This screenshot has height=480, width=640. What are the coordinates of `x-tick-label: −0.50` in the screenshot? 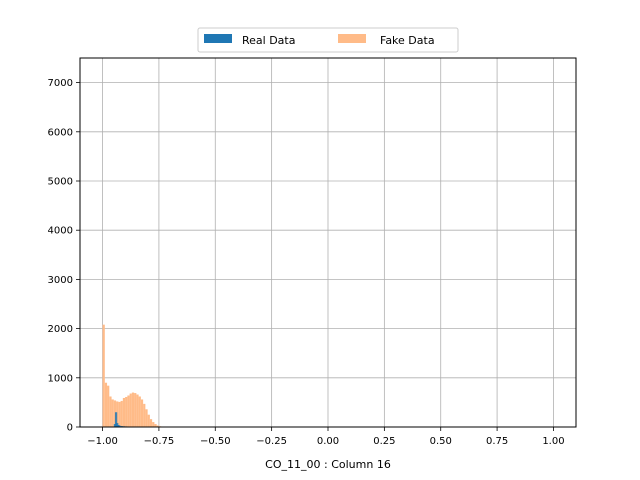 It's located at (215, 441).